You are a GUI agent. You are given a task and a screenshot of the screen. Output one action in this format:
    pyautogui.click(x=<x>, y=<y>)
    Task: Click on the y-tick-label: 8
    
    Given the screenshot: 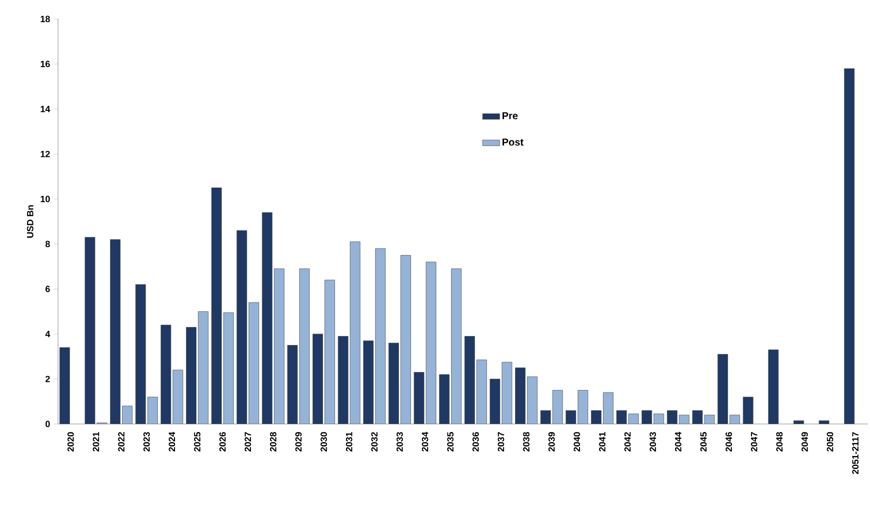 What is the action you would take?
    pyautogui.click(x=47, y=244)
    